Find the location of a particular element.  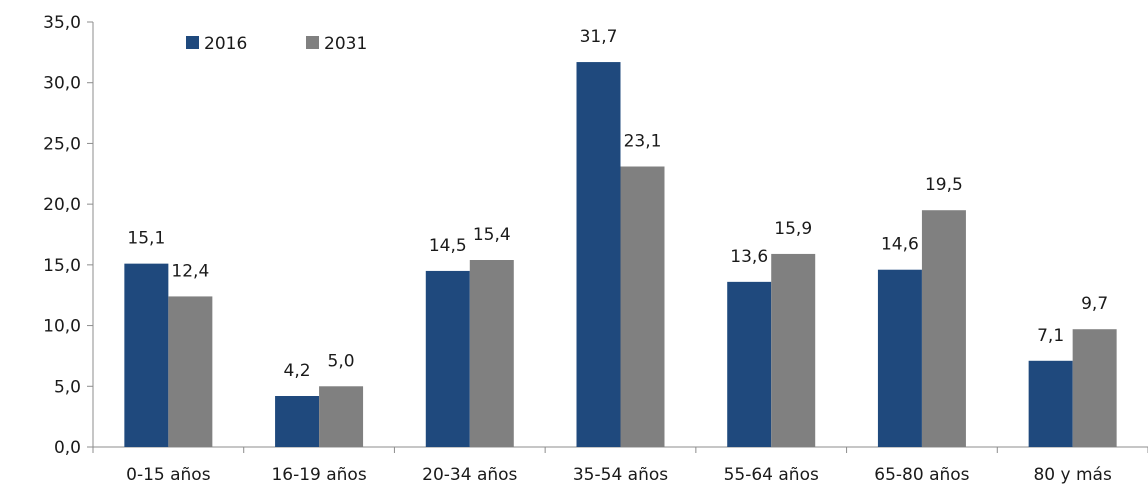

data-label: 7,1 is located at coordinates (1050, 336).